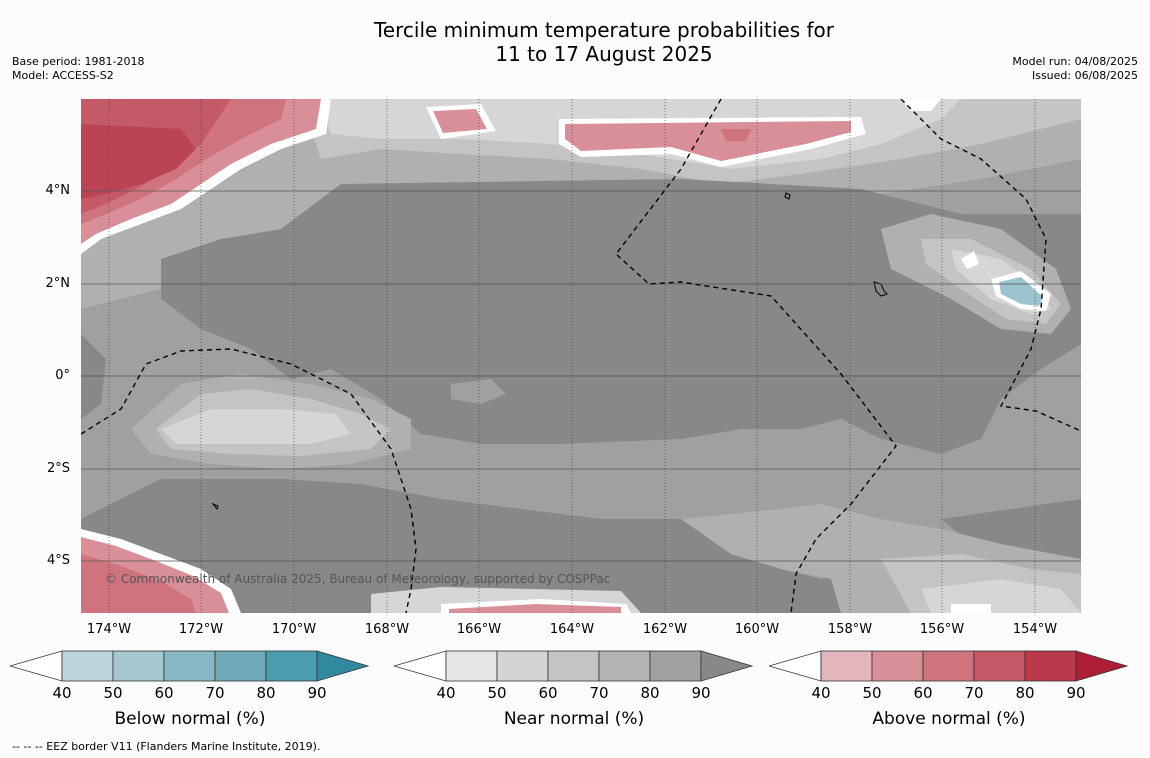 This screenshot has width=1150, height=758. I want to click on cb-below-tick-90: 90, so click(317, 693).